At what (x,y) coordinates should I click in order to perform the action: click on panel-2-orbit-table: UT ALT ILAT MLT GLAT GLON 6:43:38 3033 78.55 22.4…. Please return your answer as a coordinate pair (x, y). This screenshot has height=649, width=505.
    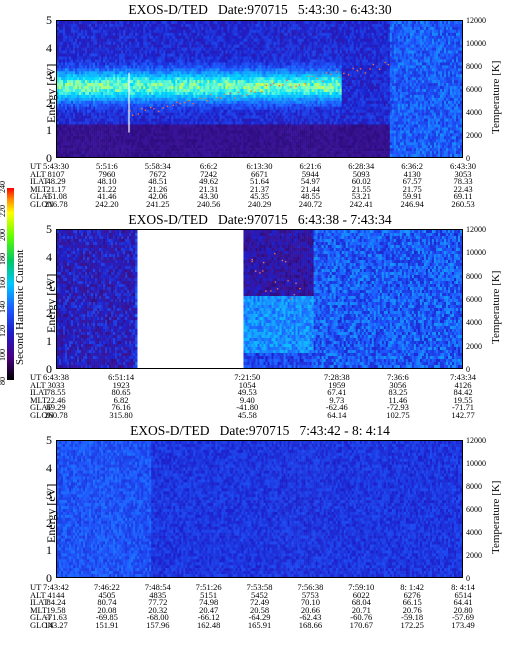
    Looking at the image, I should click on (252, 398).